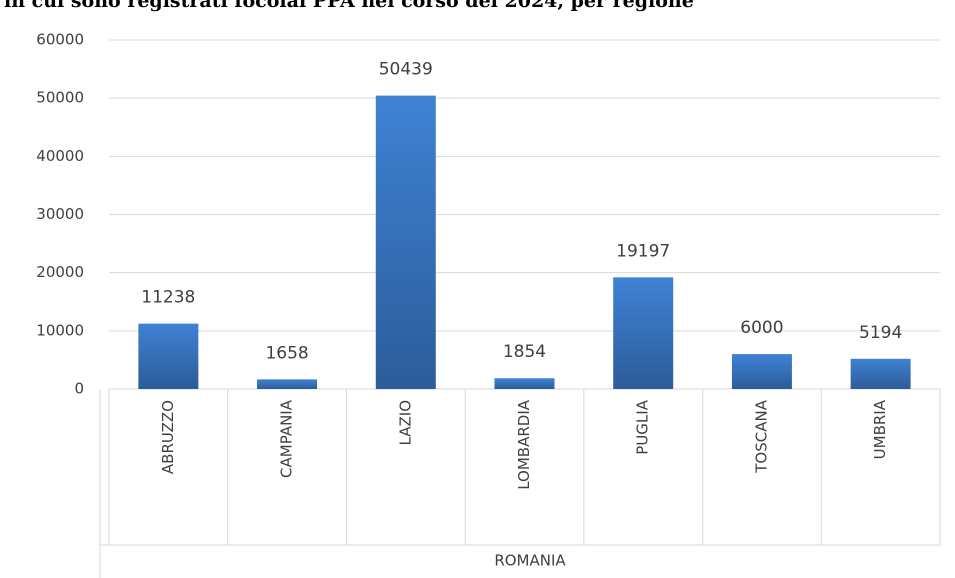 The height and width of the screenshot is (578, 955). Describe the element at coordinates (60, 156) in the screenshot. I see `y-tick-label: 40000` at that location.